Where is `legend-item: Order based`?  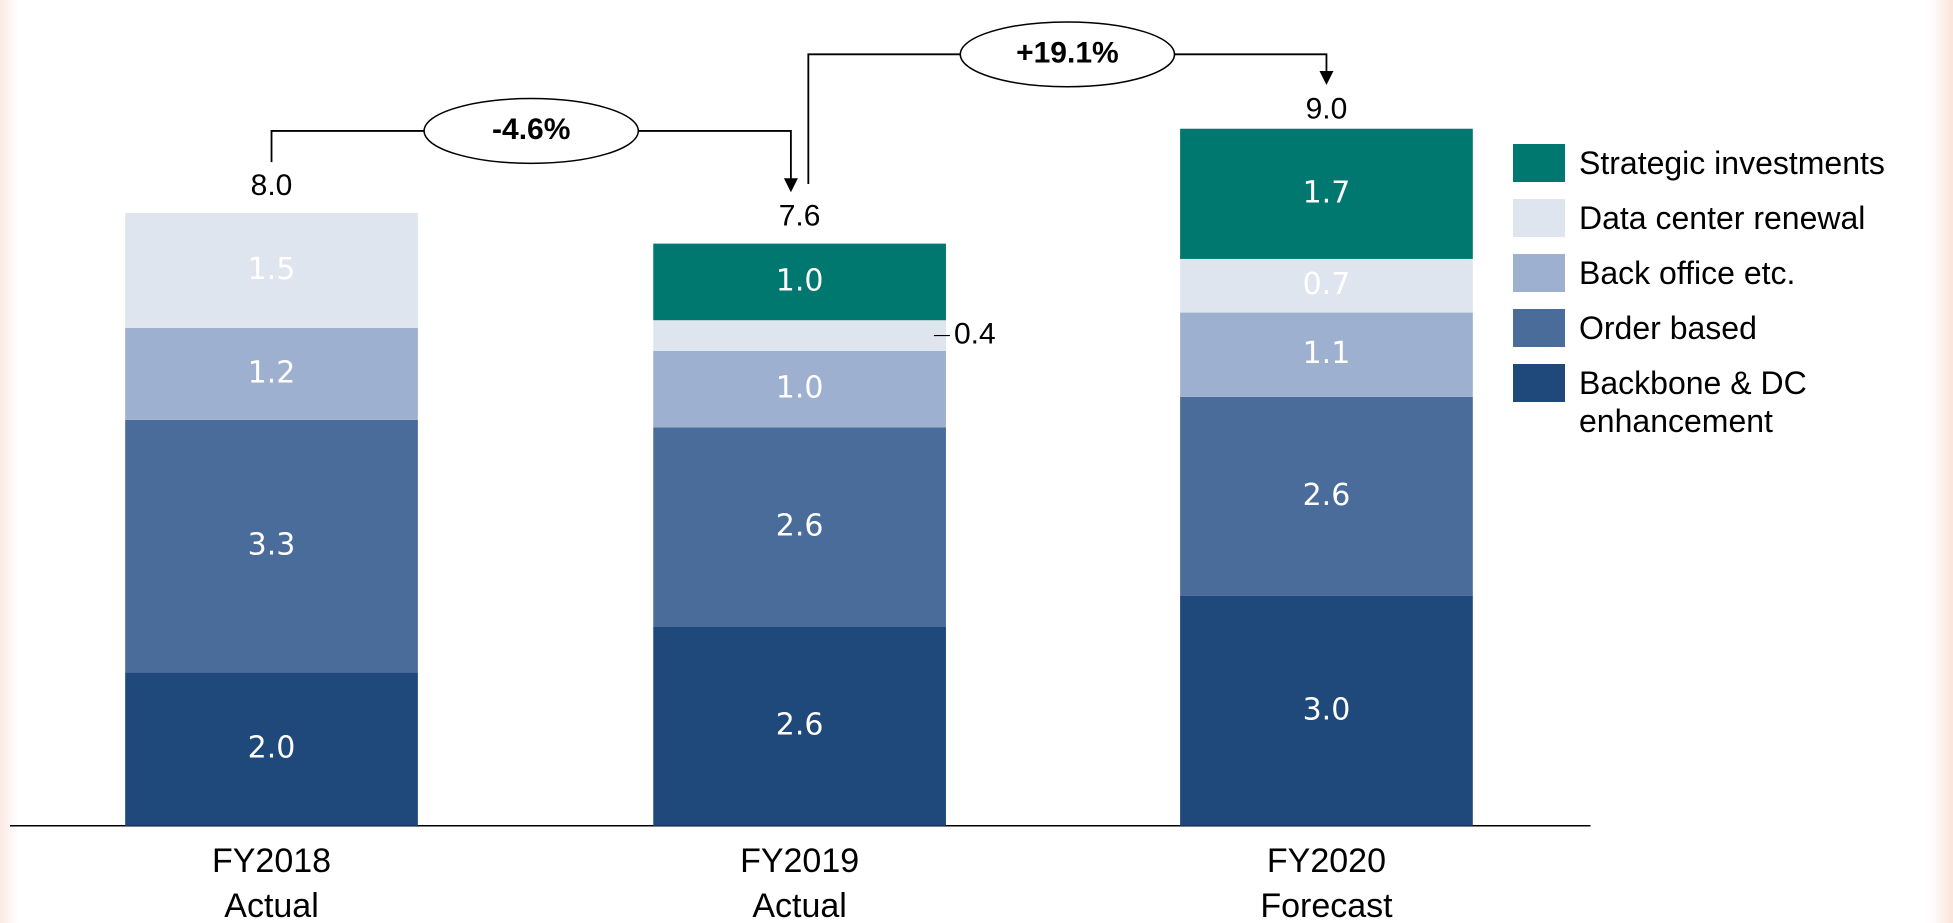 legend-item: Order based is located at coordinates (1733, 328).